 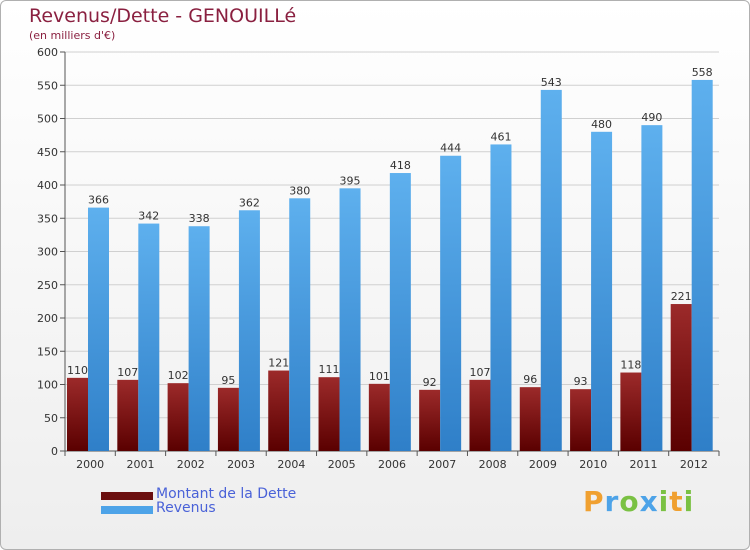 What do you see at coordinates (652, 288) in the screenshot?
I see `bar-revenus-2011` at bounding box center [652, 288].